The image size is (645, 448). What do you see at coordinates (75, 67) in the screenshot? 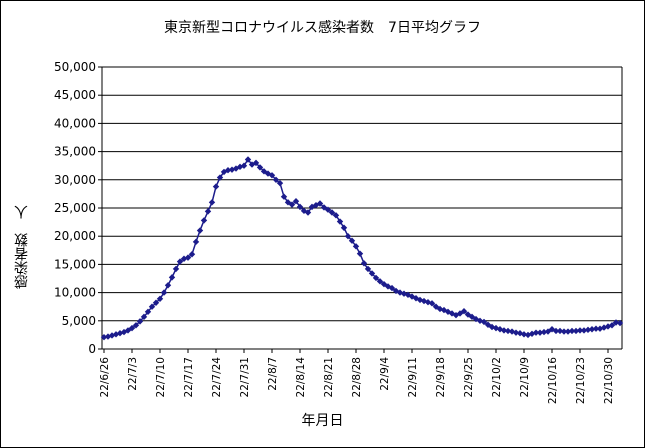
I see `y-tick-label: 50,000` at bounding box center [75, 67].